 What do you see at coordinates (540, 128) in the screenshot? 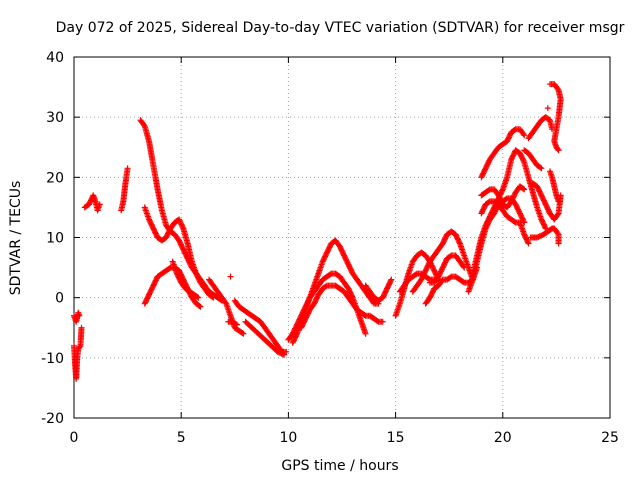
I see `series-s24` at bounding box center [540, 128].